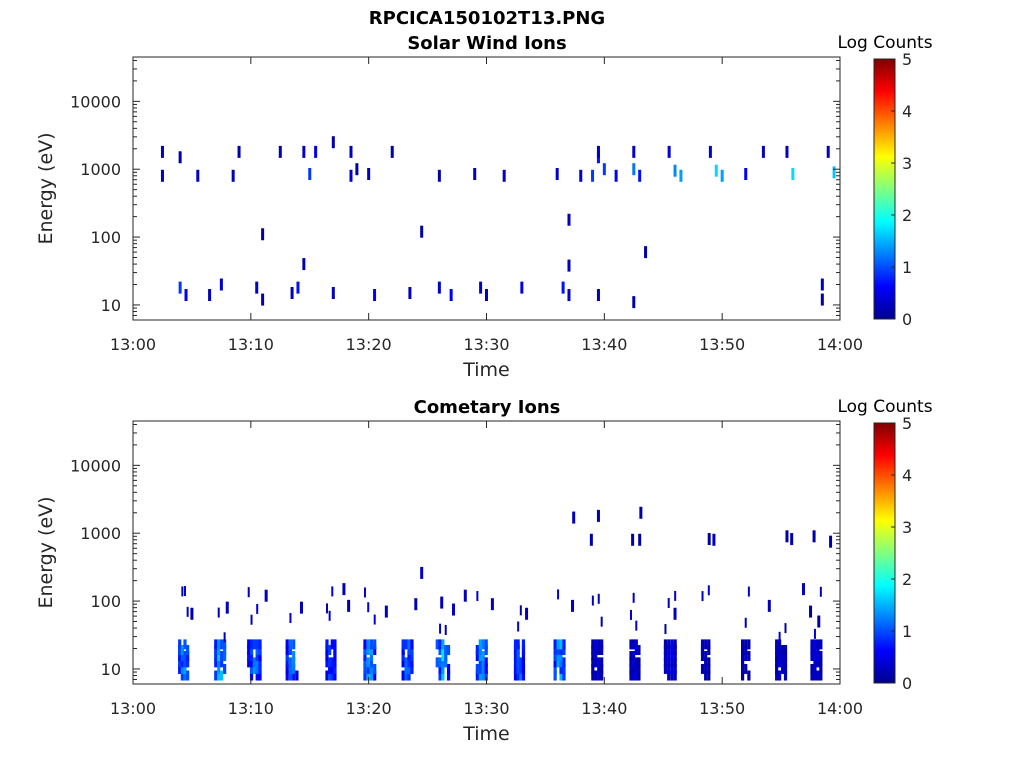  What do you see at coordinates (111, 305) in the screenshot?
I see `y-tick-label: 10` at bounding box center [111, 305].